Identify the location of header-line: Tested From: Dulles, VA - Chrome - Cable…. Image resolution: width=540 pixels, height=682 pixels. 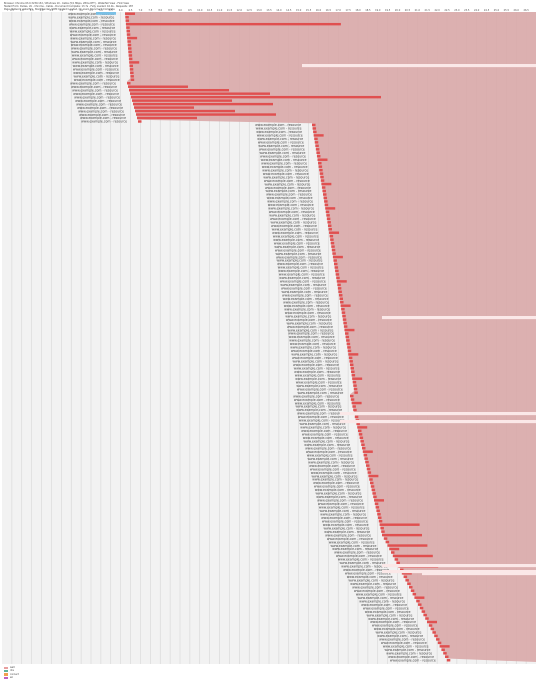
(69, 7).